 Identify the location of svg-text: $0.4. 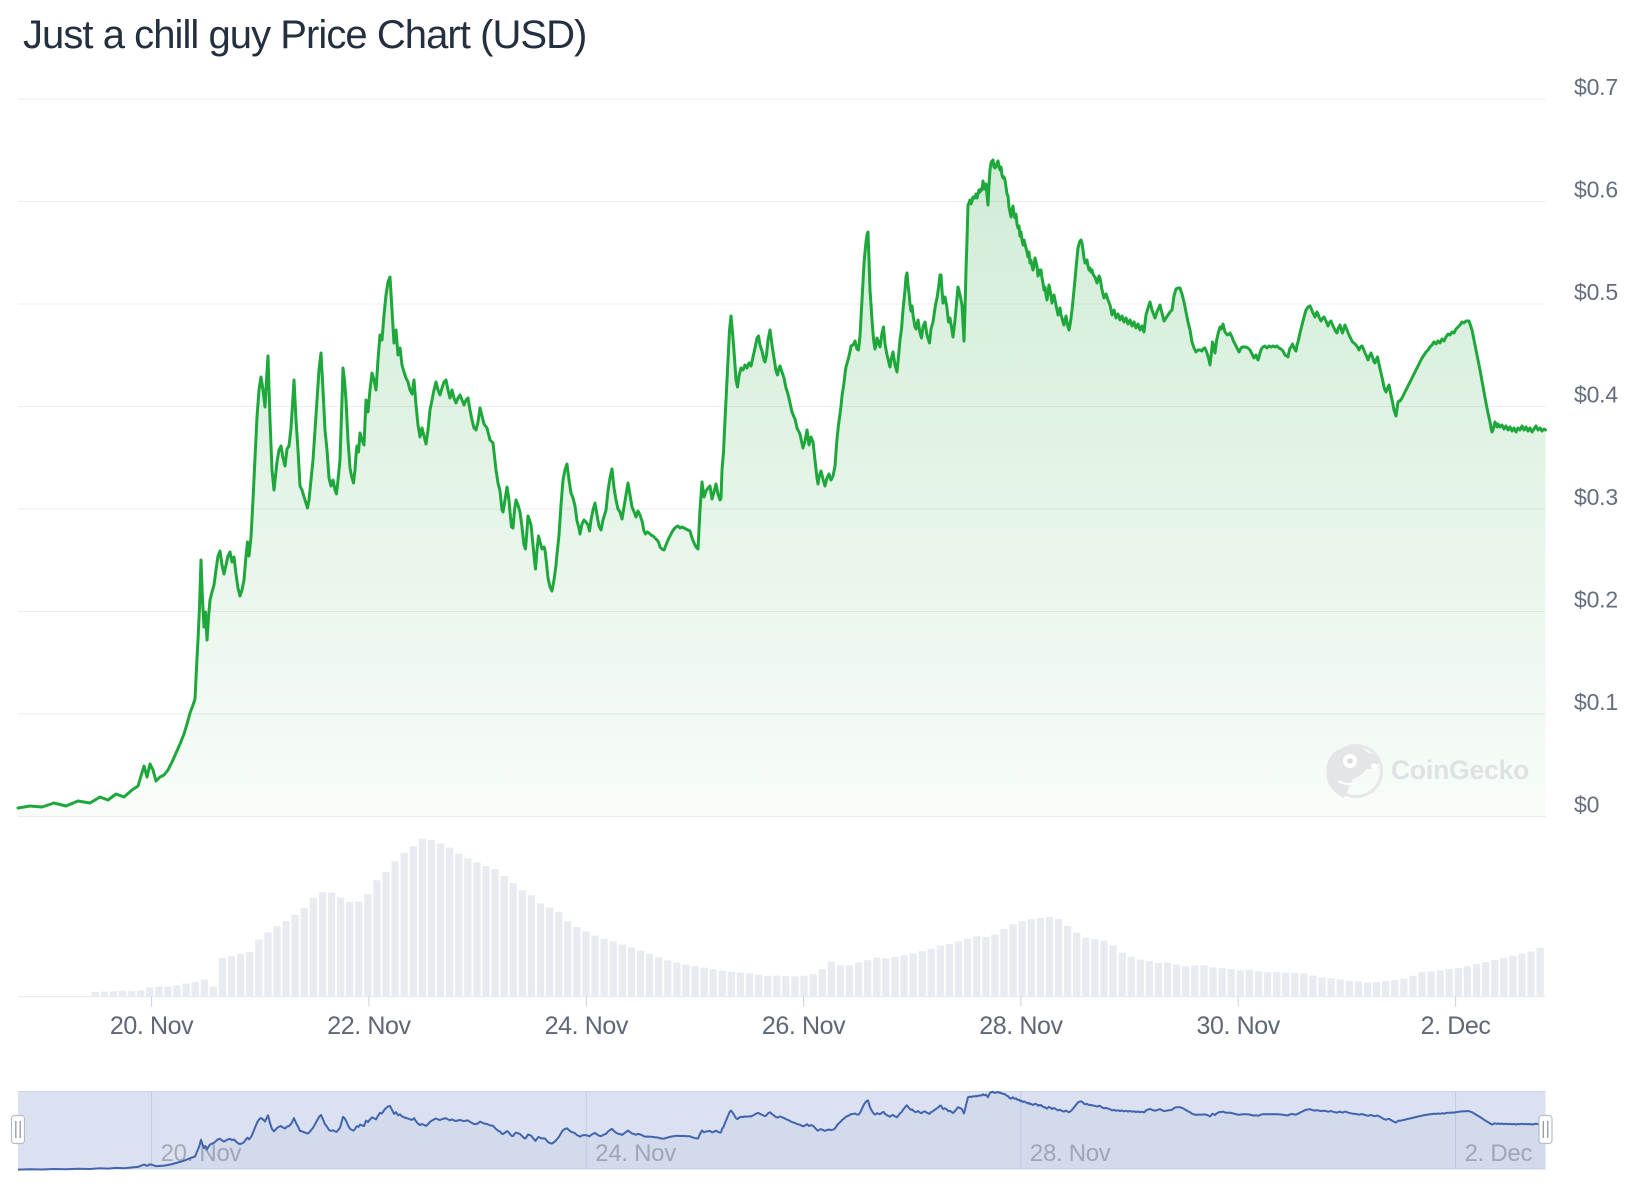
(1596, 395).